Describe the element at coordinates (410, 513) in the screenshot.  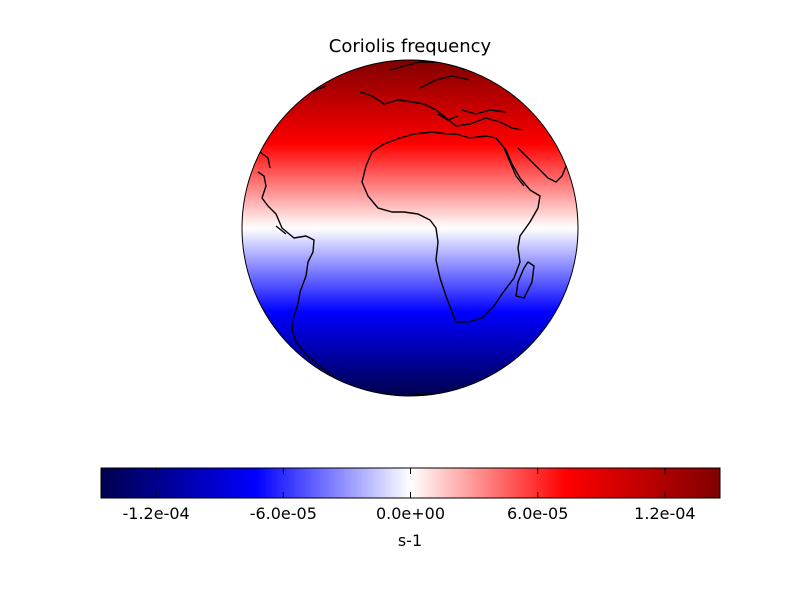
I see `colorbar-tick-label: 0.0e+00` at that location.